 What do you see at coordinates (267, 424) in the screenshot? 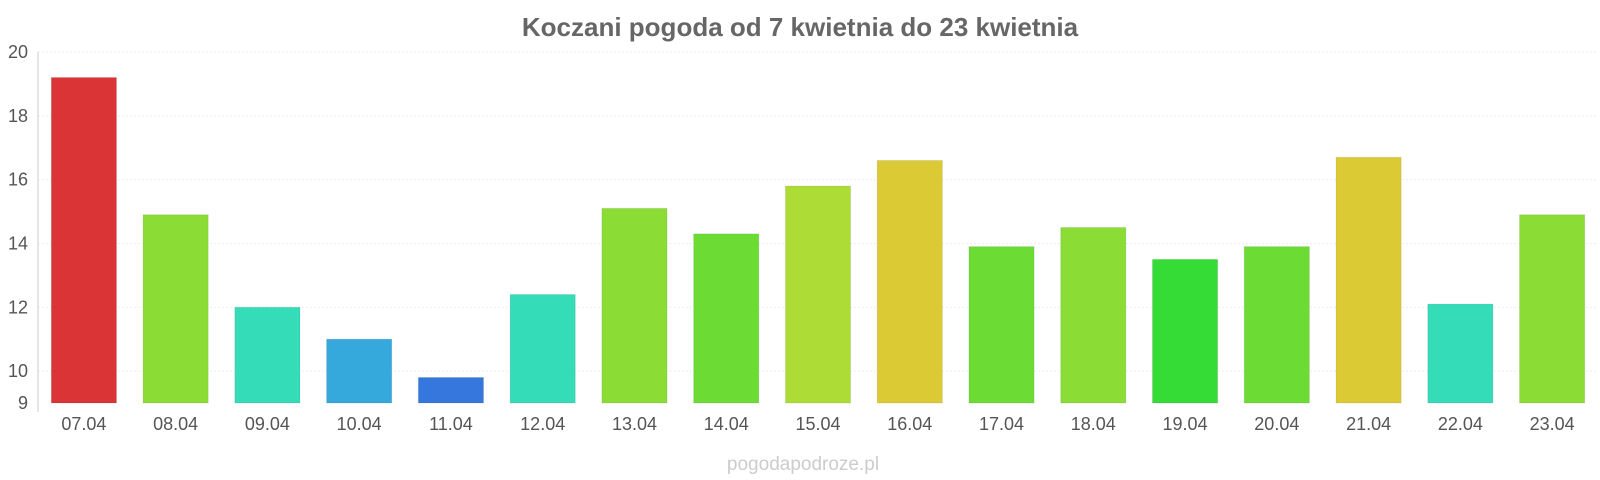
I see `x-tick-label: 09.04` at bounding box center [267, 424].